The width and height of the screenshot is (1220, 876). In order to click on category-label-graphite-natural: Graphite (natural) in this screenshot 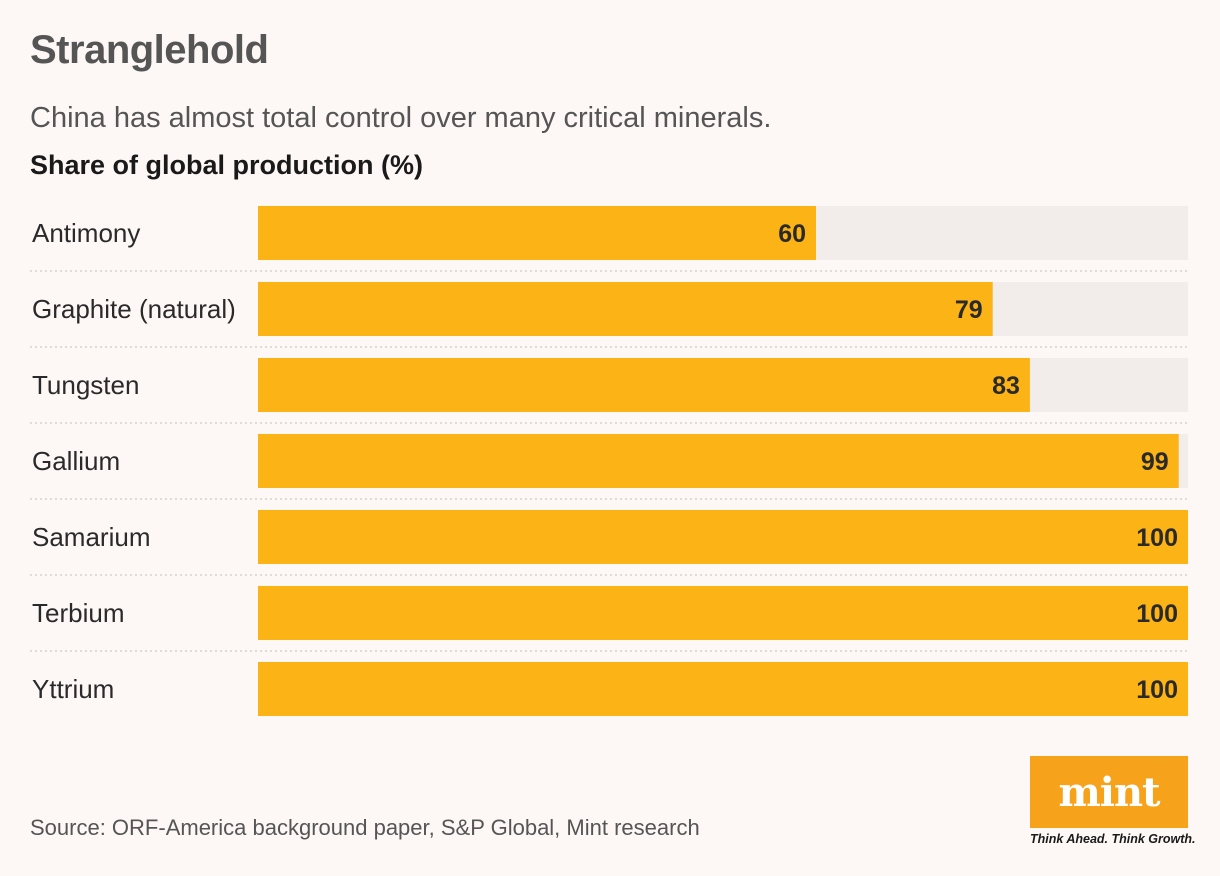, I will do `click(134, 309)`.